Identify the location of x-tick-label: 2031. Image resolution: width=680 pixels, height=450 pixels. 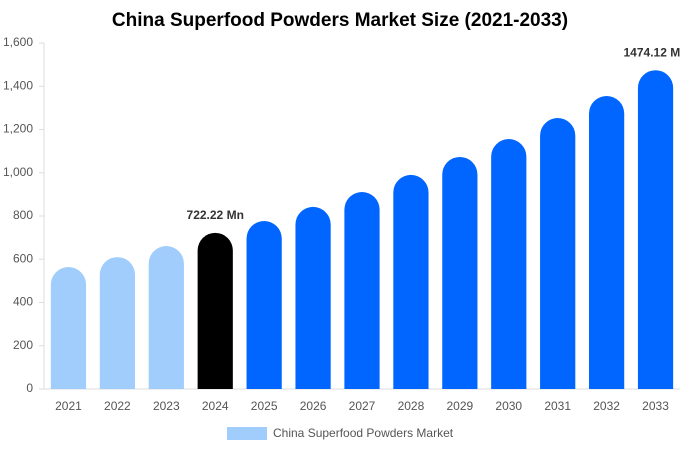
(557, 406).